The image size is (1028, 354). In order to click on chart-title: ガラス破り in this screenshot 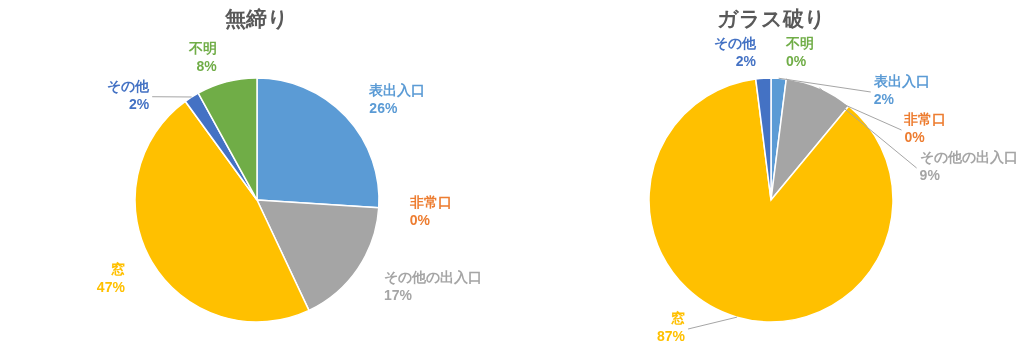, I will do `click(771, 18)`.